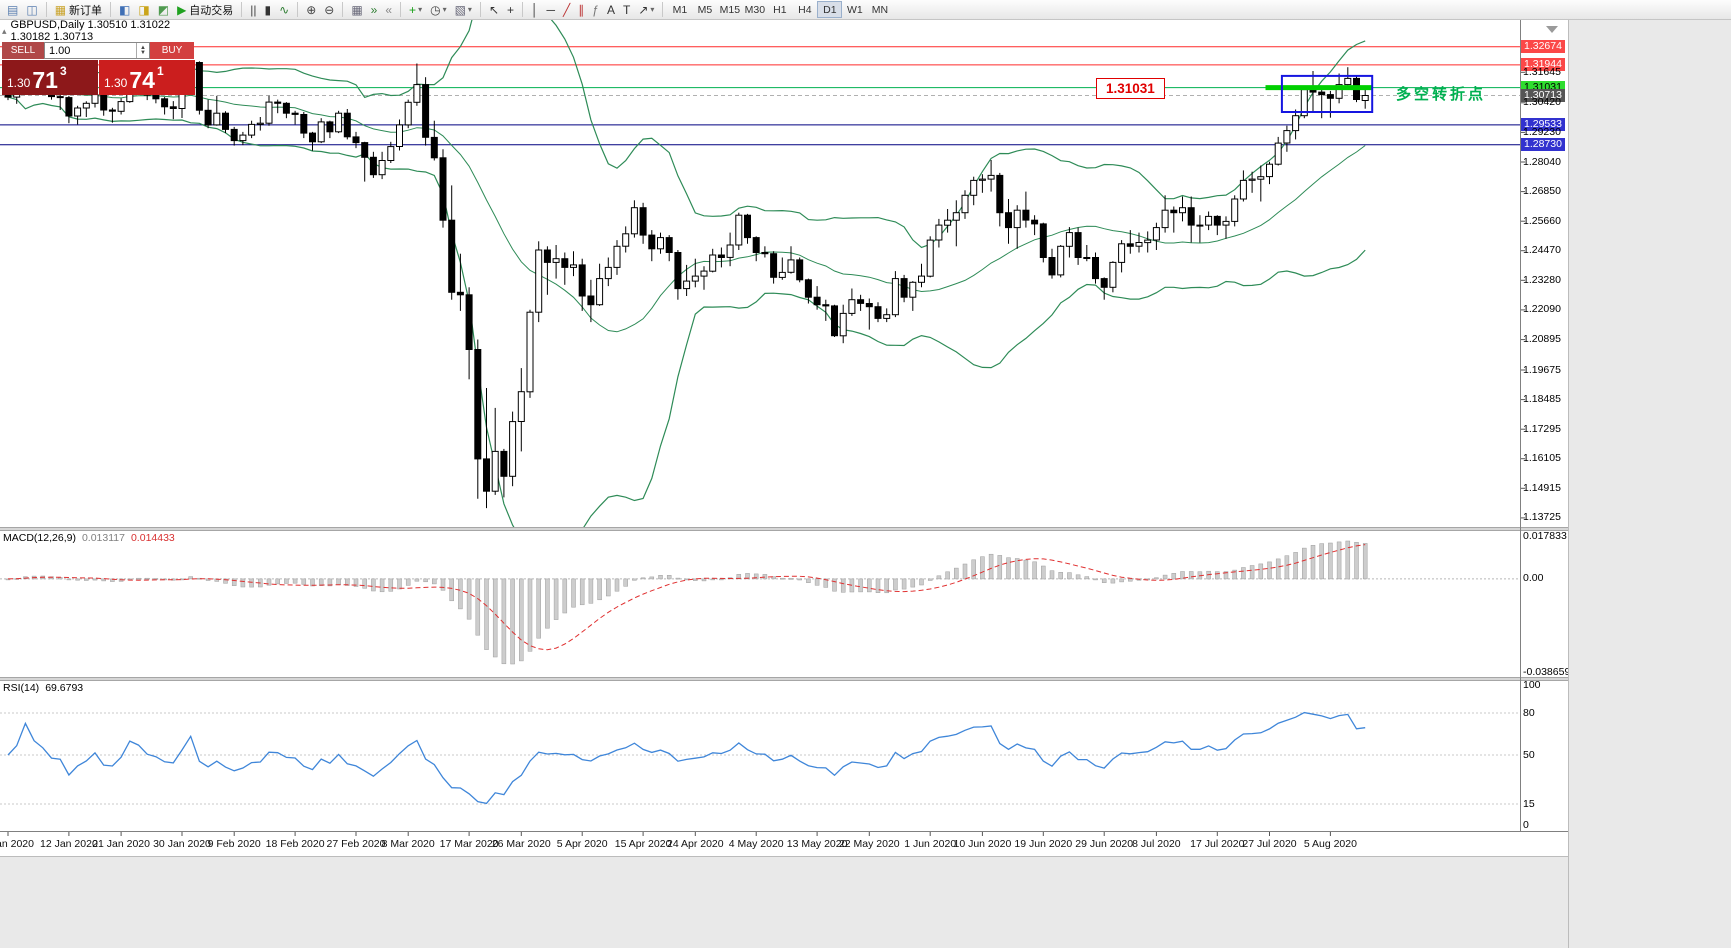 This screenshot has width=1731, height=948. Describe the element at coordinates (438, 10) in the screenshot. I see `periods-button: ◷ ▾` at that location.